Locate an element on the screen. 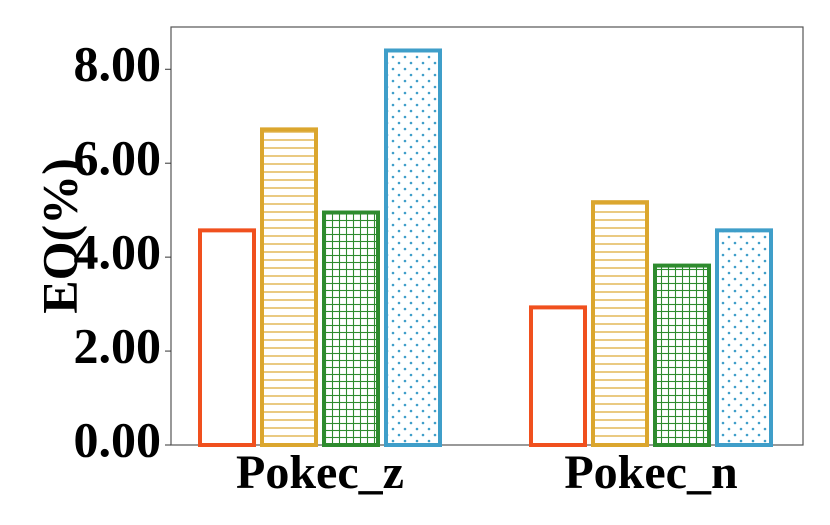  x-axis-categories: Pokec_z Pokec_n is located at coordinates (487, 472).